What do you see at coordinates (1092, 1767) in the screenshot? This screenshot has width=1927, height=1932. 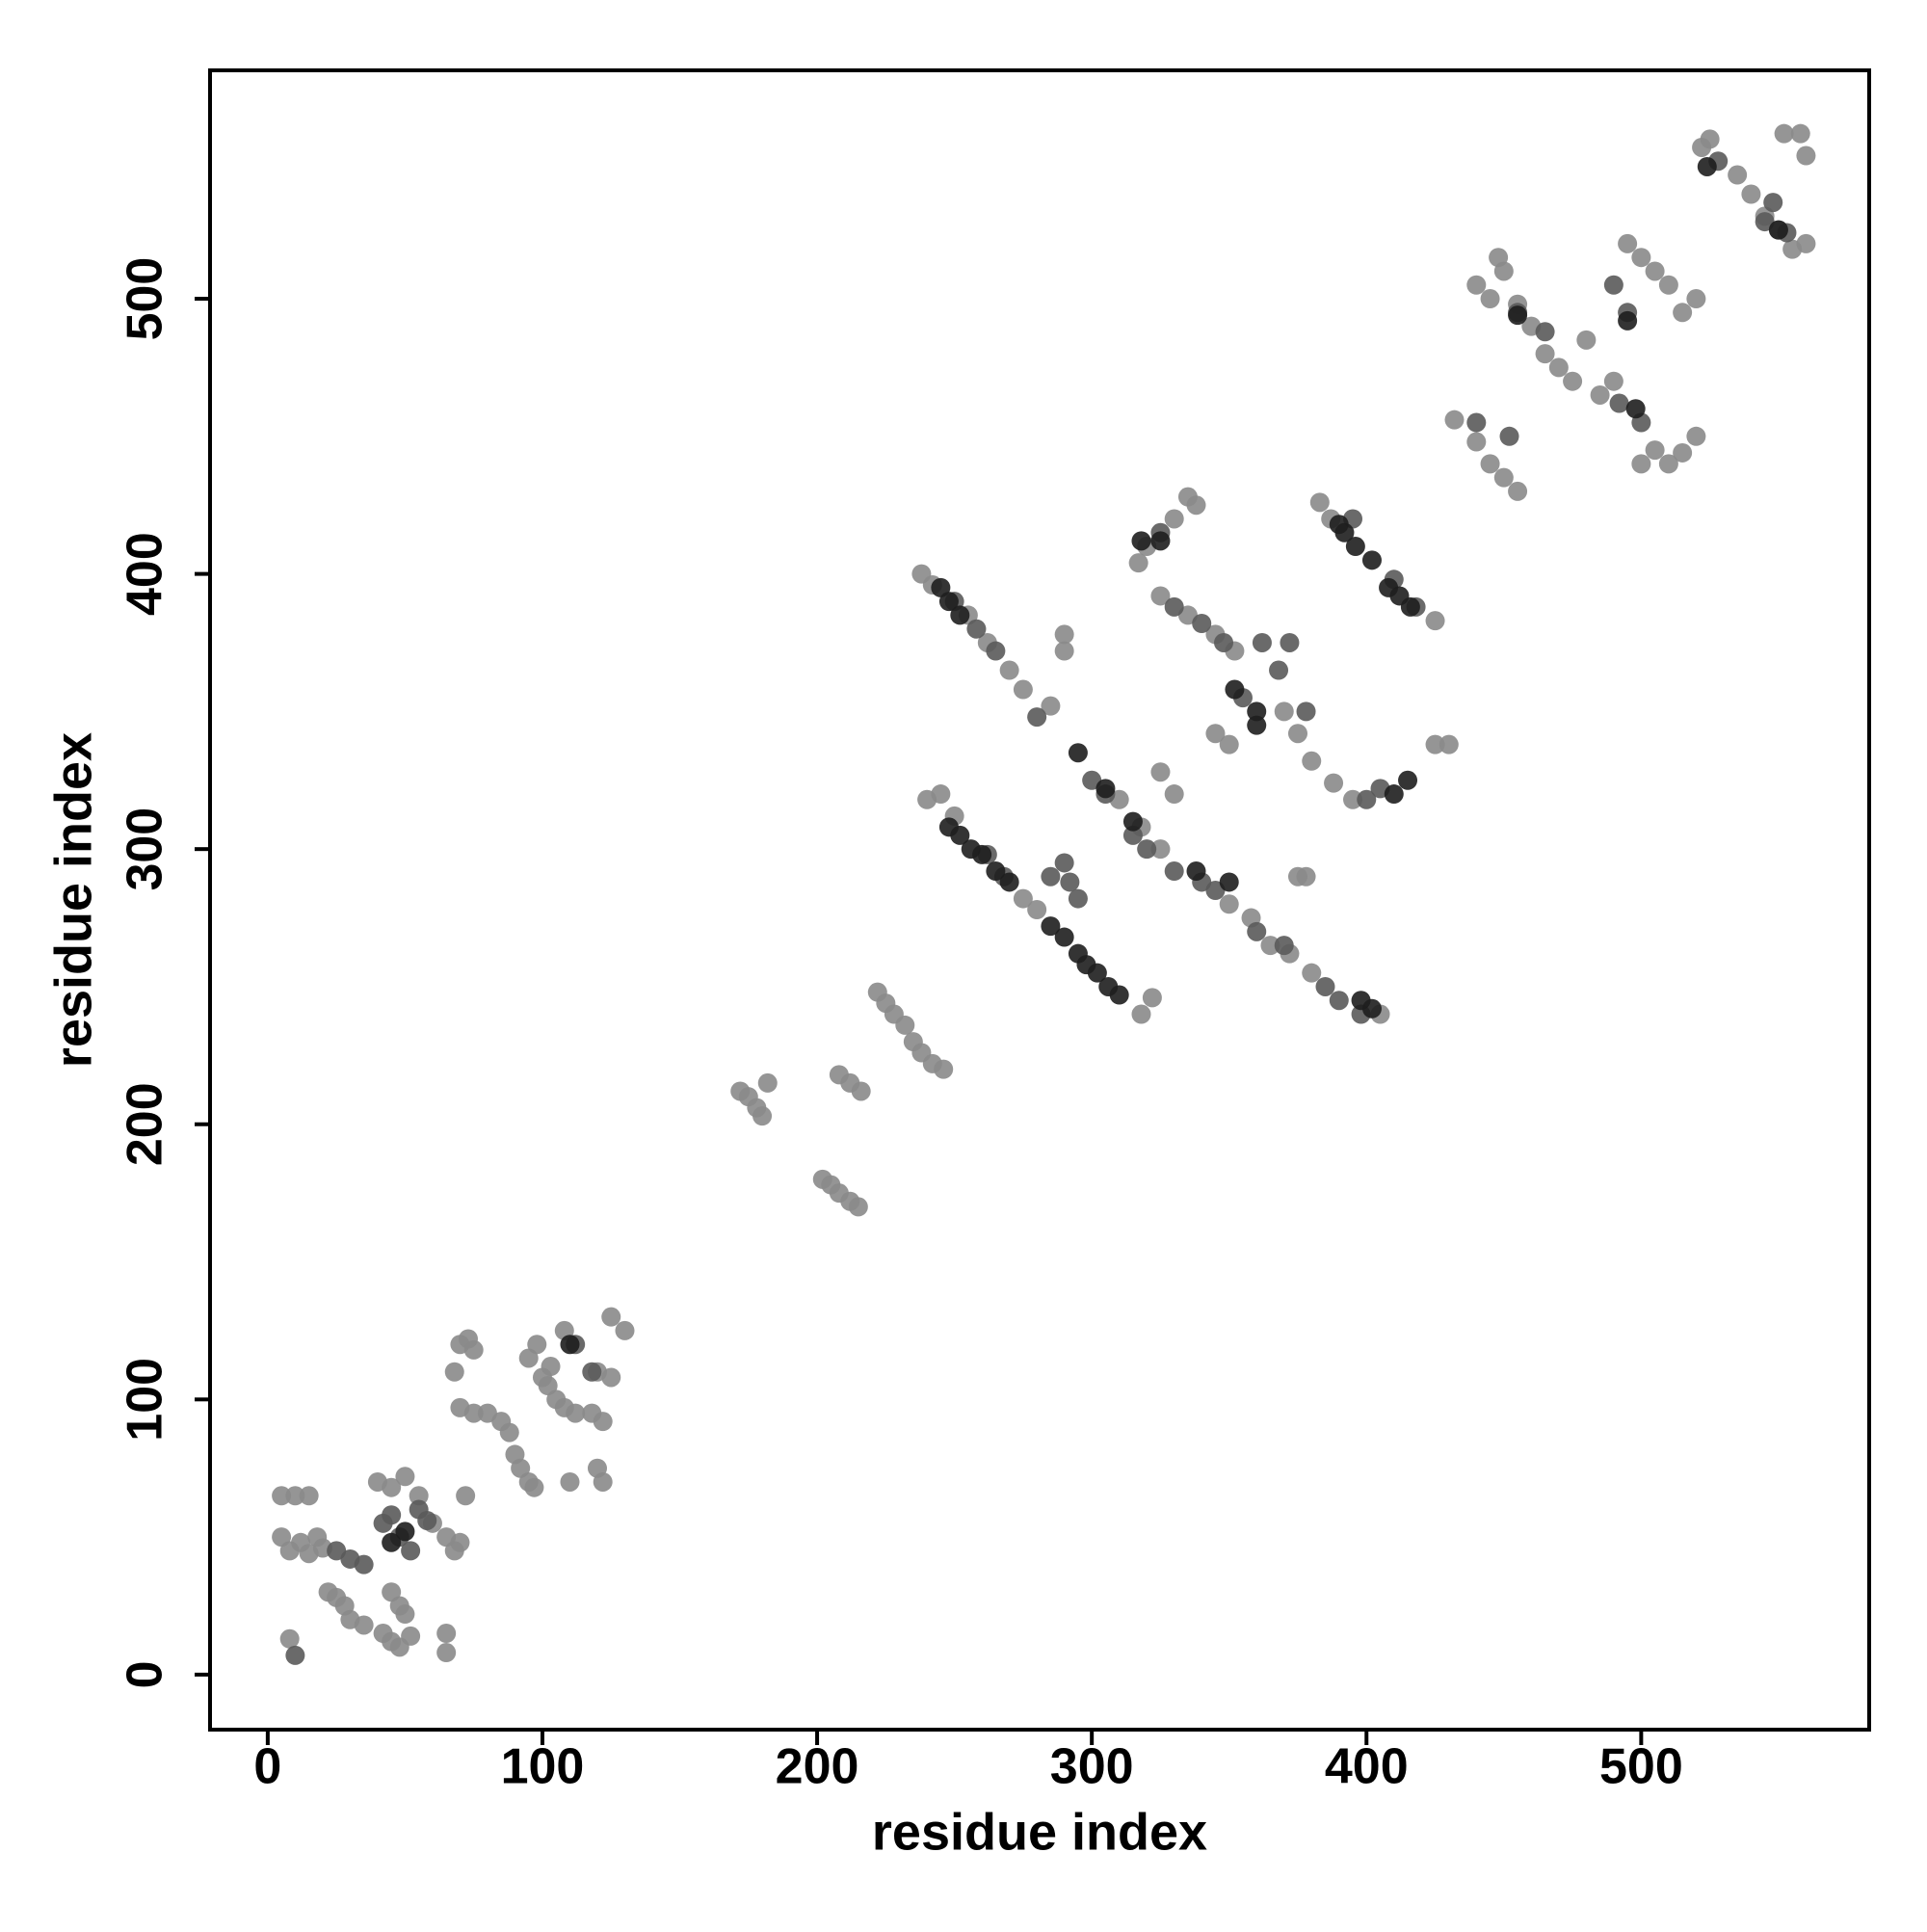 I see `x-tick-label: 300` at bounding box center [1092, 1767].